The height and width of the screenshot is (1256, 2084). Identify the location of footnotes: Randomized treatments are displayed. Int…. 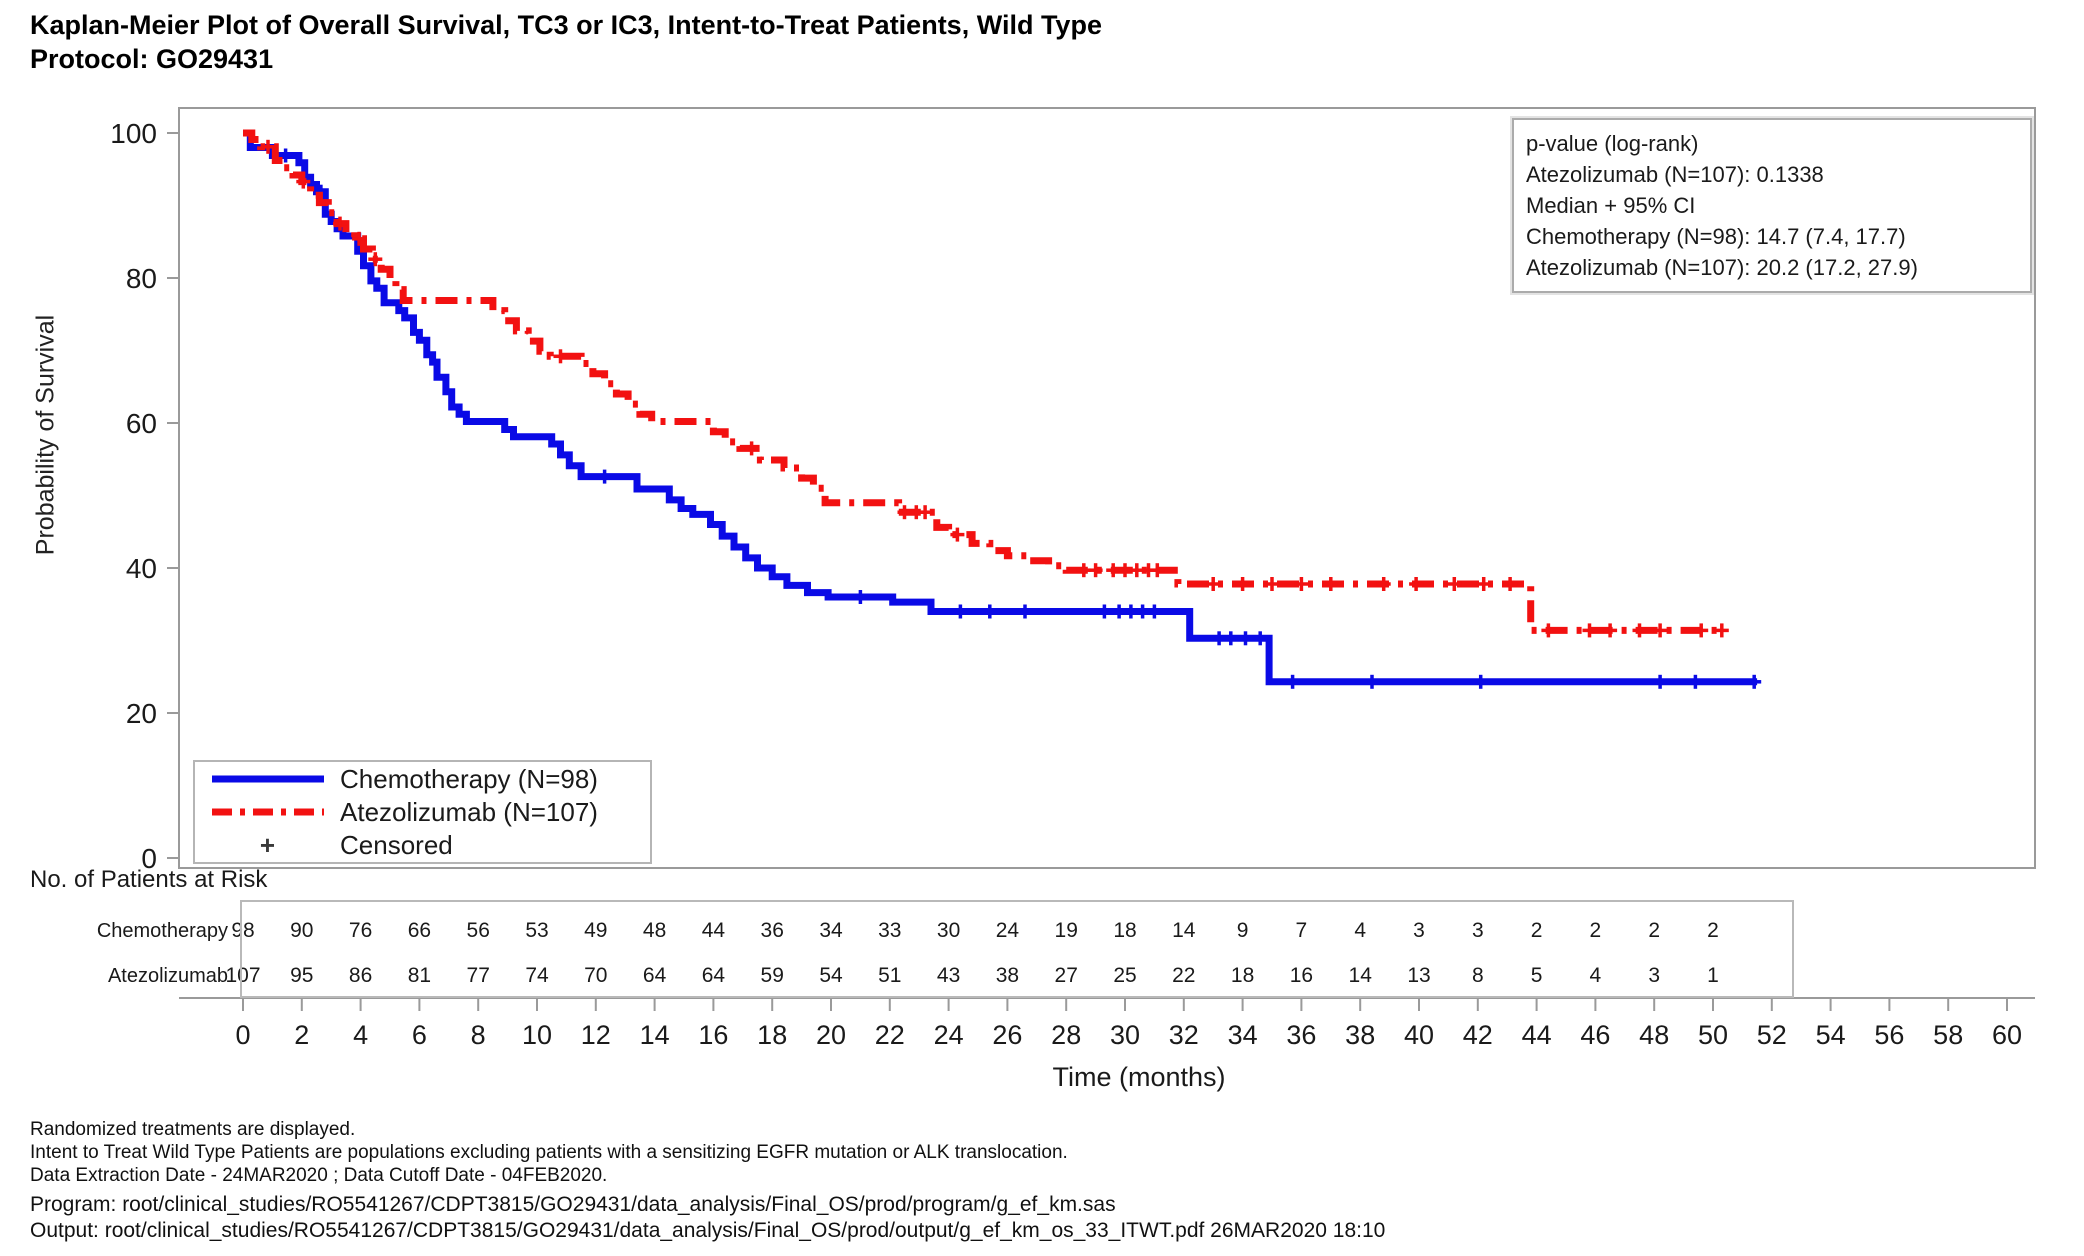
(707, 1181).